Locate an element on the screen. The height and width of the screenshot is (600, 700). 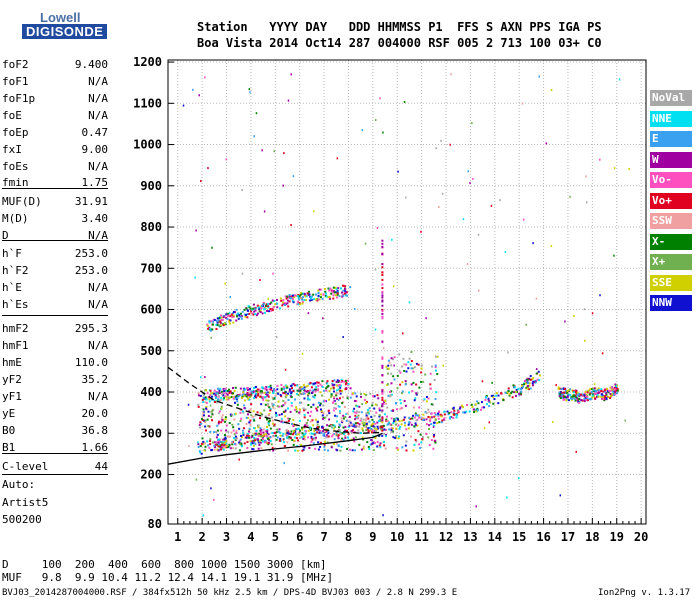
x-tick-label: 15 is located at coordinates (519, 537).